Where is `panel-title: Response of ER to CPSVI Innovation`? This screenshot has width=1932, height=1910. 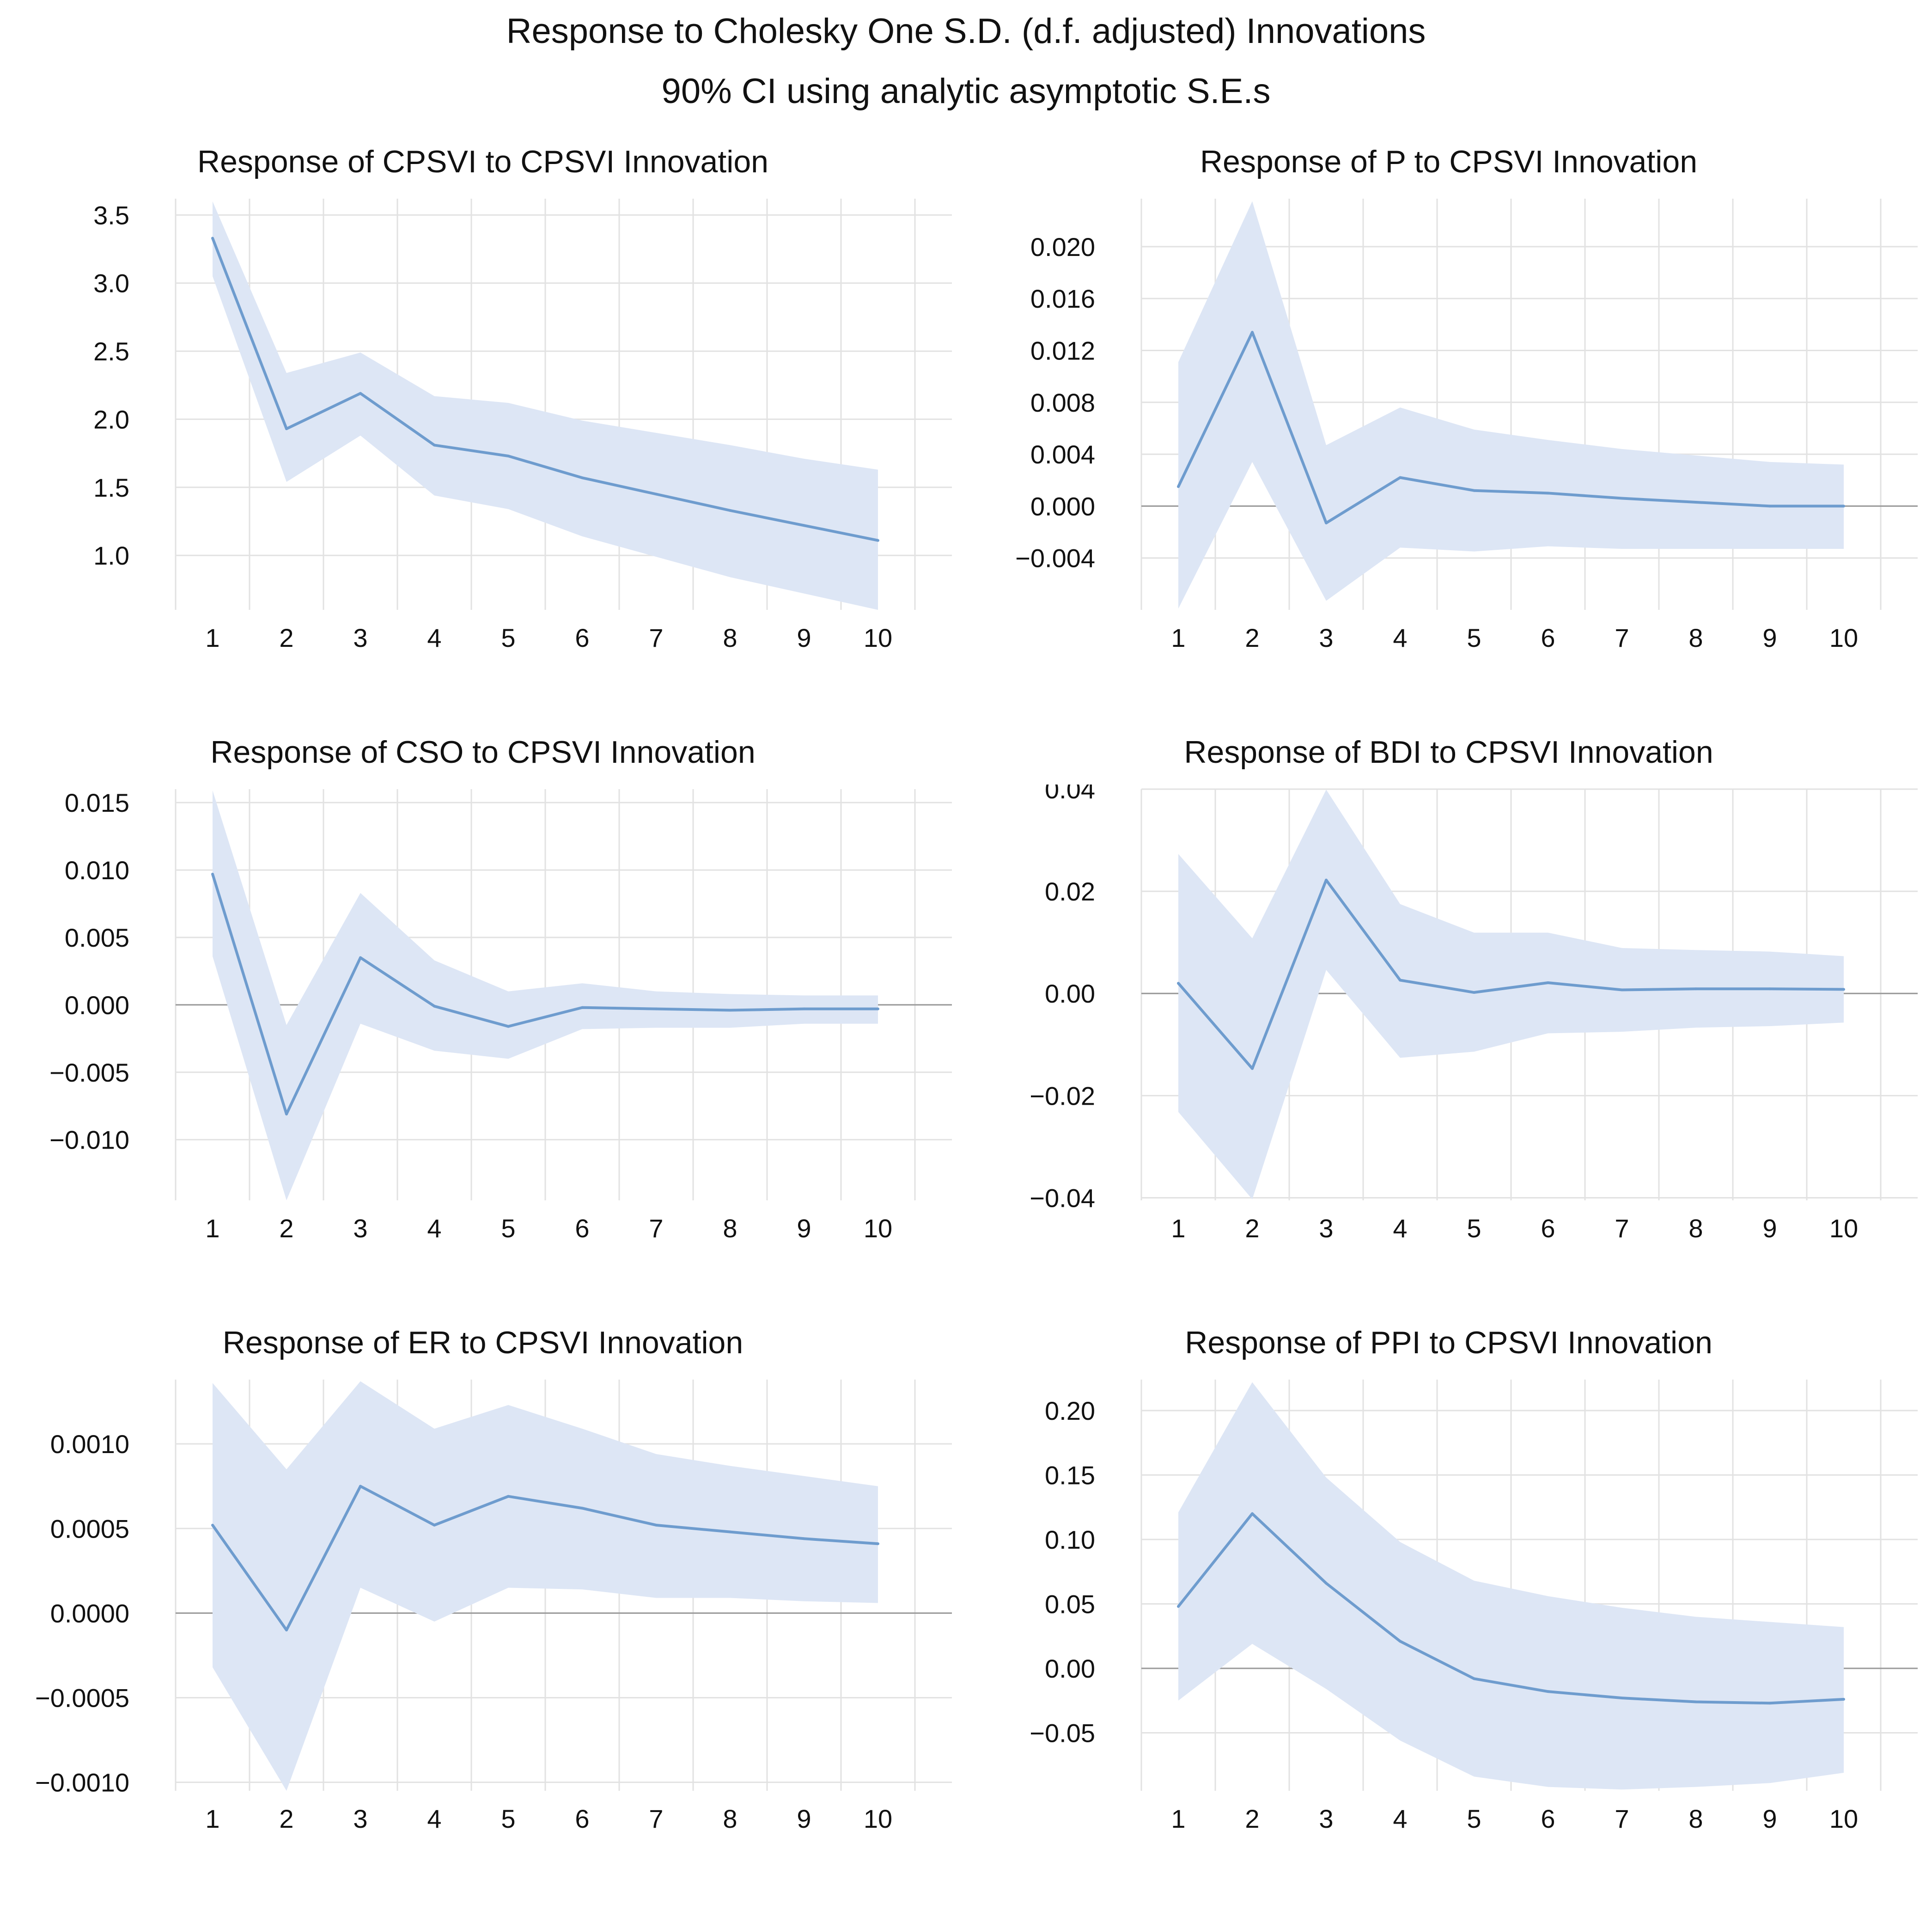
panel-title: Response of ER to CPSVI Innovation is located at coordinates (483, 1343).